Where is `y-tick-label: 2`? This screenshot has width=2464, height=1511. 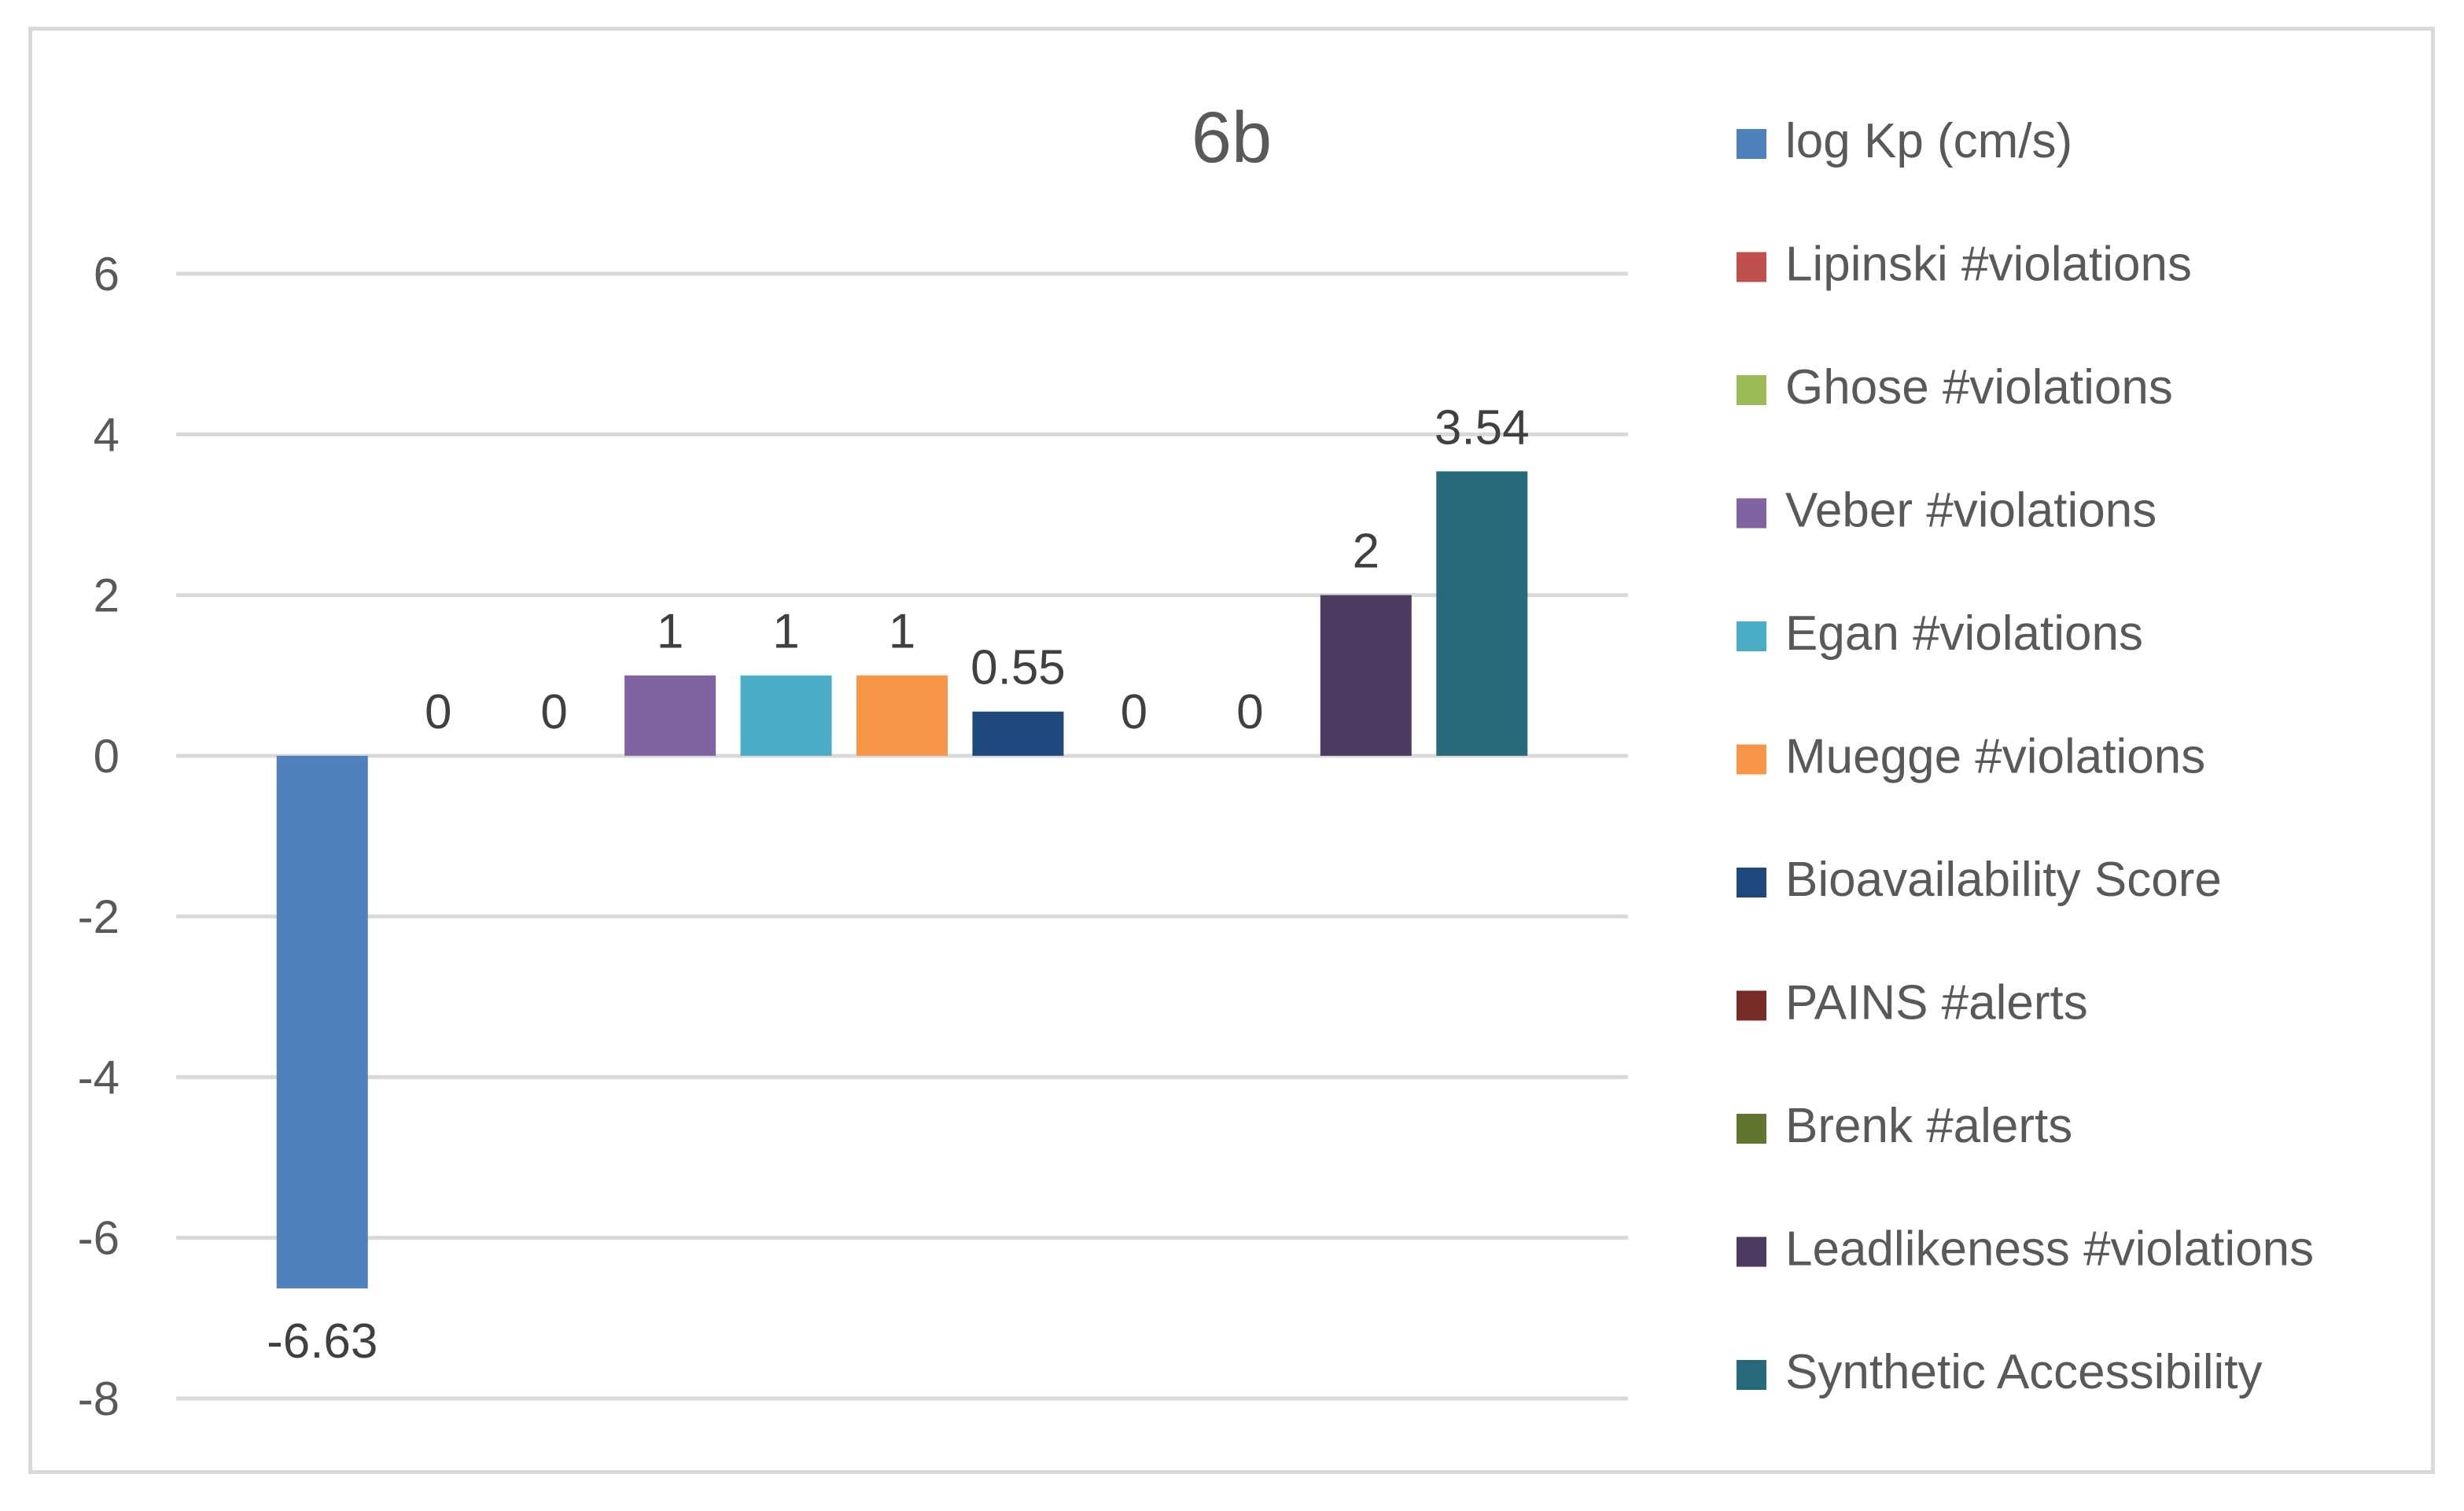
y-tick-label: 2 is located at coordinates (107, 595).